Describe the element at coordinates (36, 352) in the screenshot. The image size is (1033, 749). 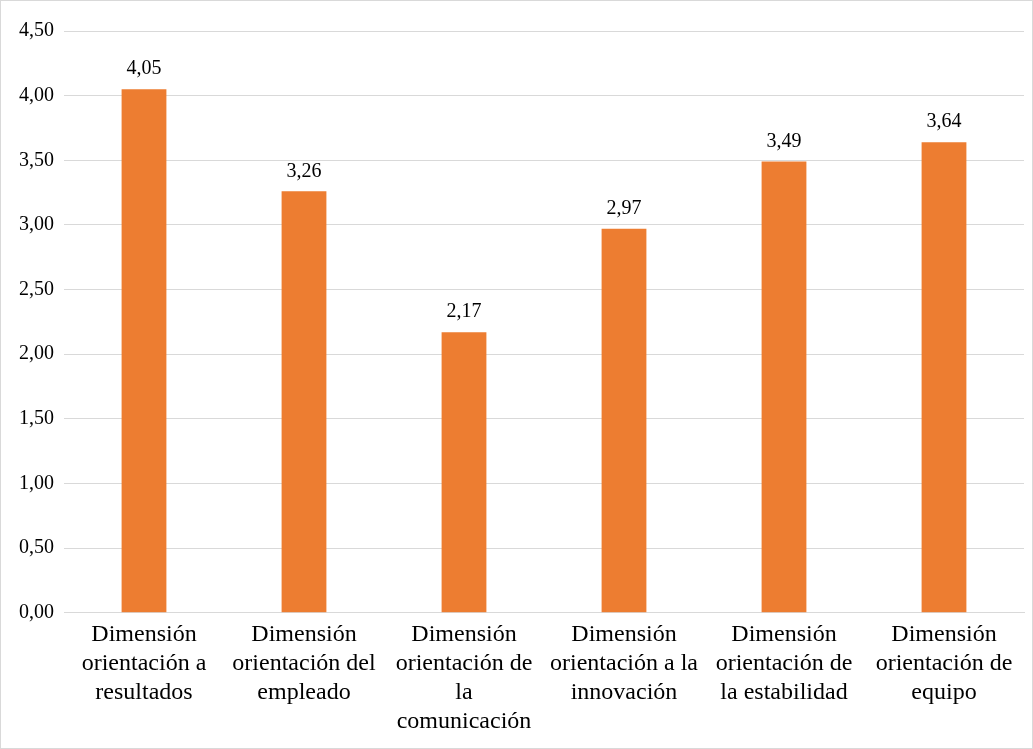
I see `y-tick-label: 2,00` at that location.